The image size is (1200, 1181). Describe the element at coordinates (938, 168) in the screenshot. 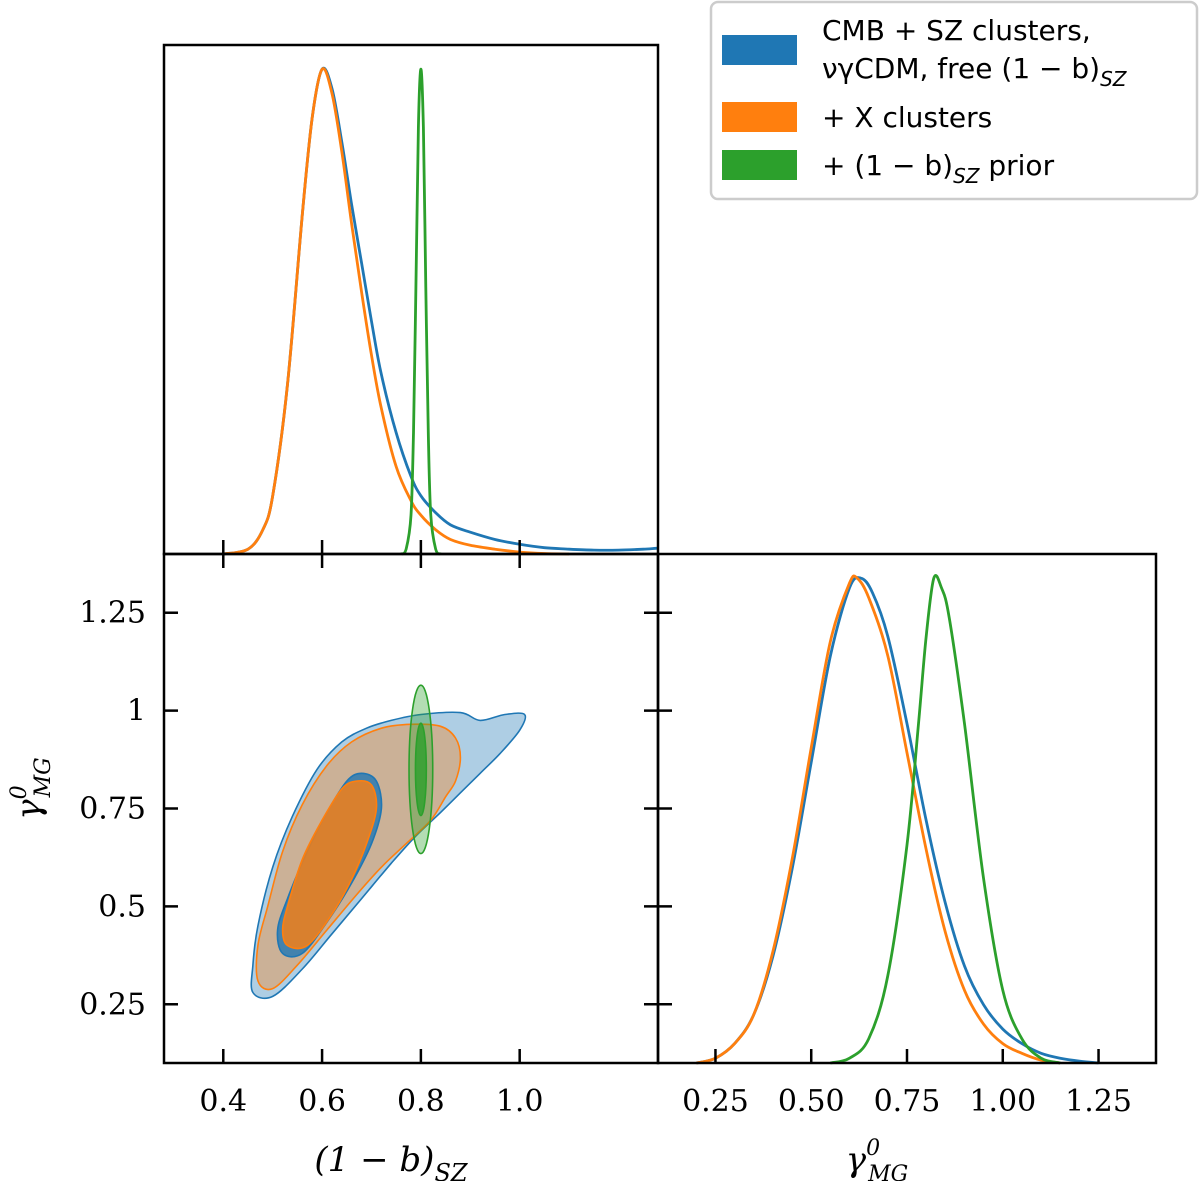

I see `legend-label: + (1 − b)SZ prior` at that location.